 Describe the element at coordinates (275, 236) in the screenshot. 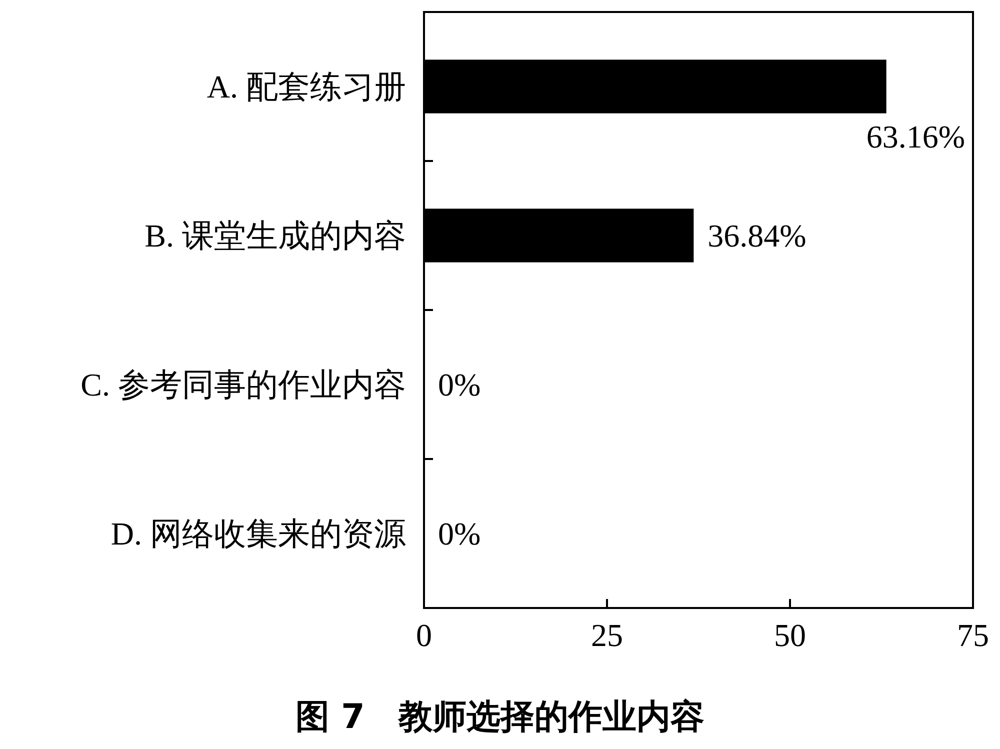

I see `y-tick-label: B. 课堂生成的内容` at that location.